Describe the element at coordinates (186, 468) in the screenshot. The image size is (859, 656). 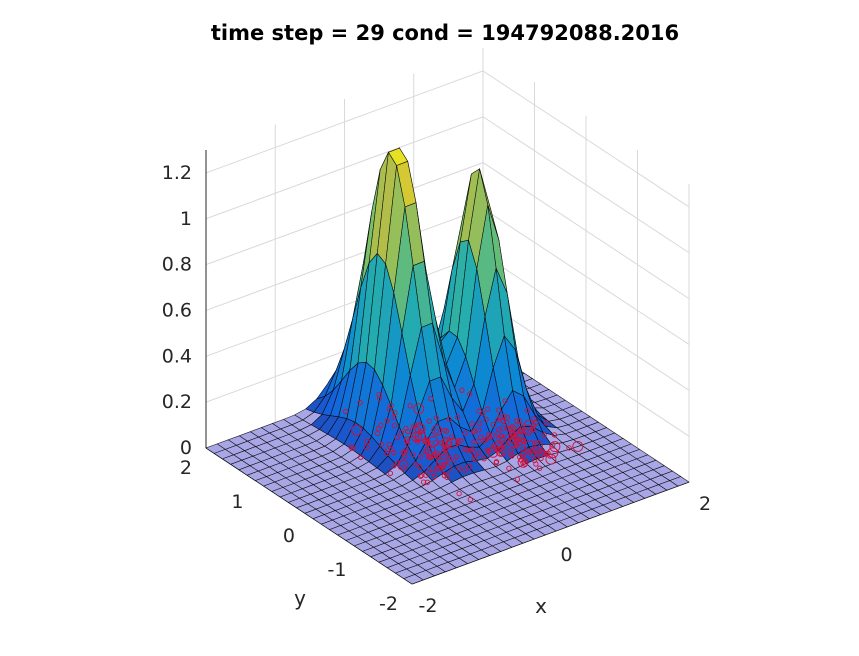
I see `y-tick-label: 2` at that location.